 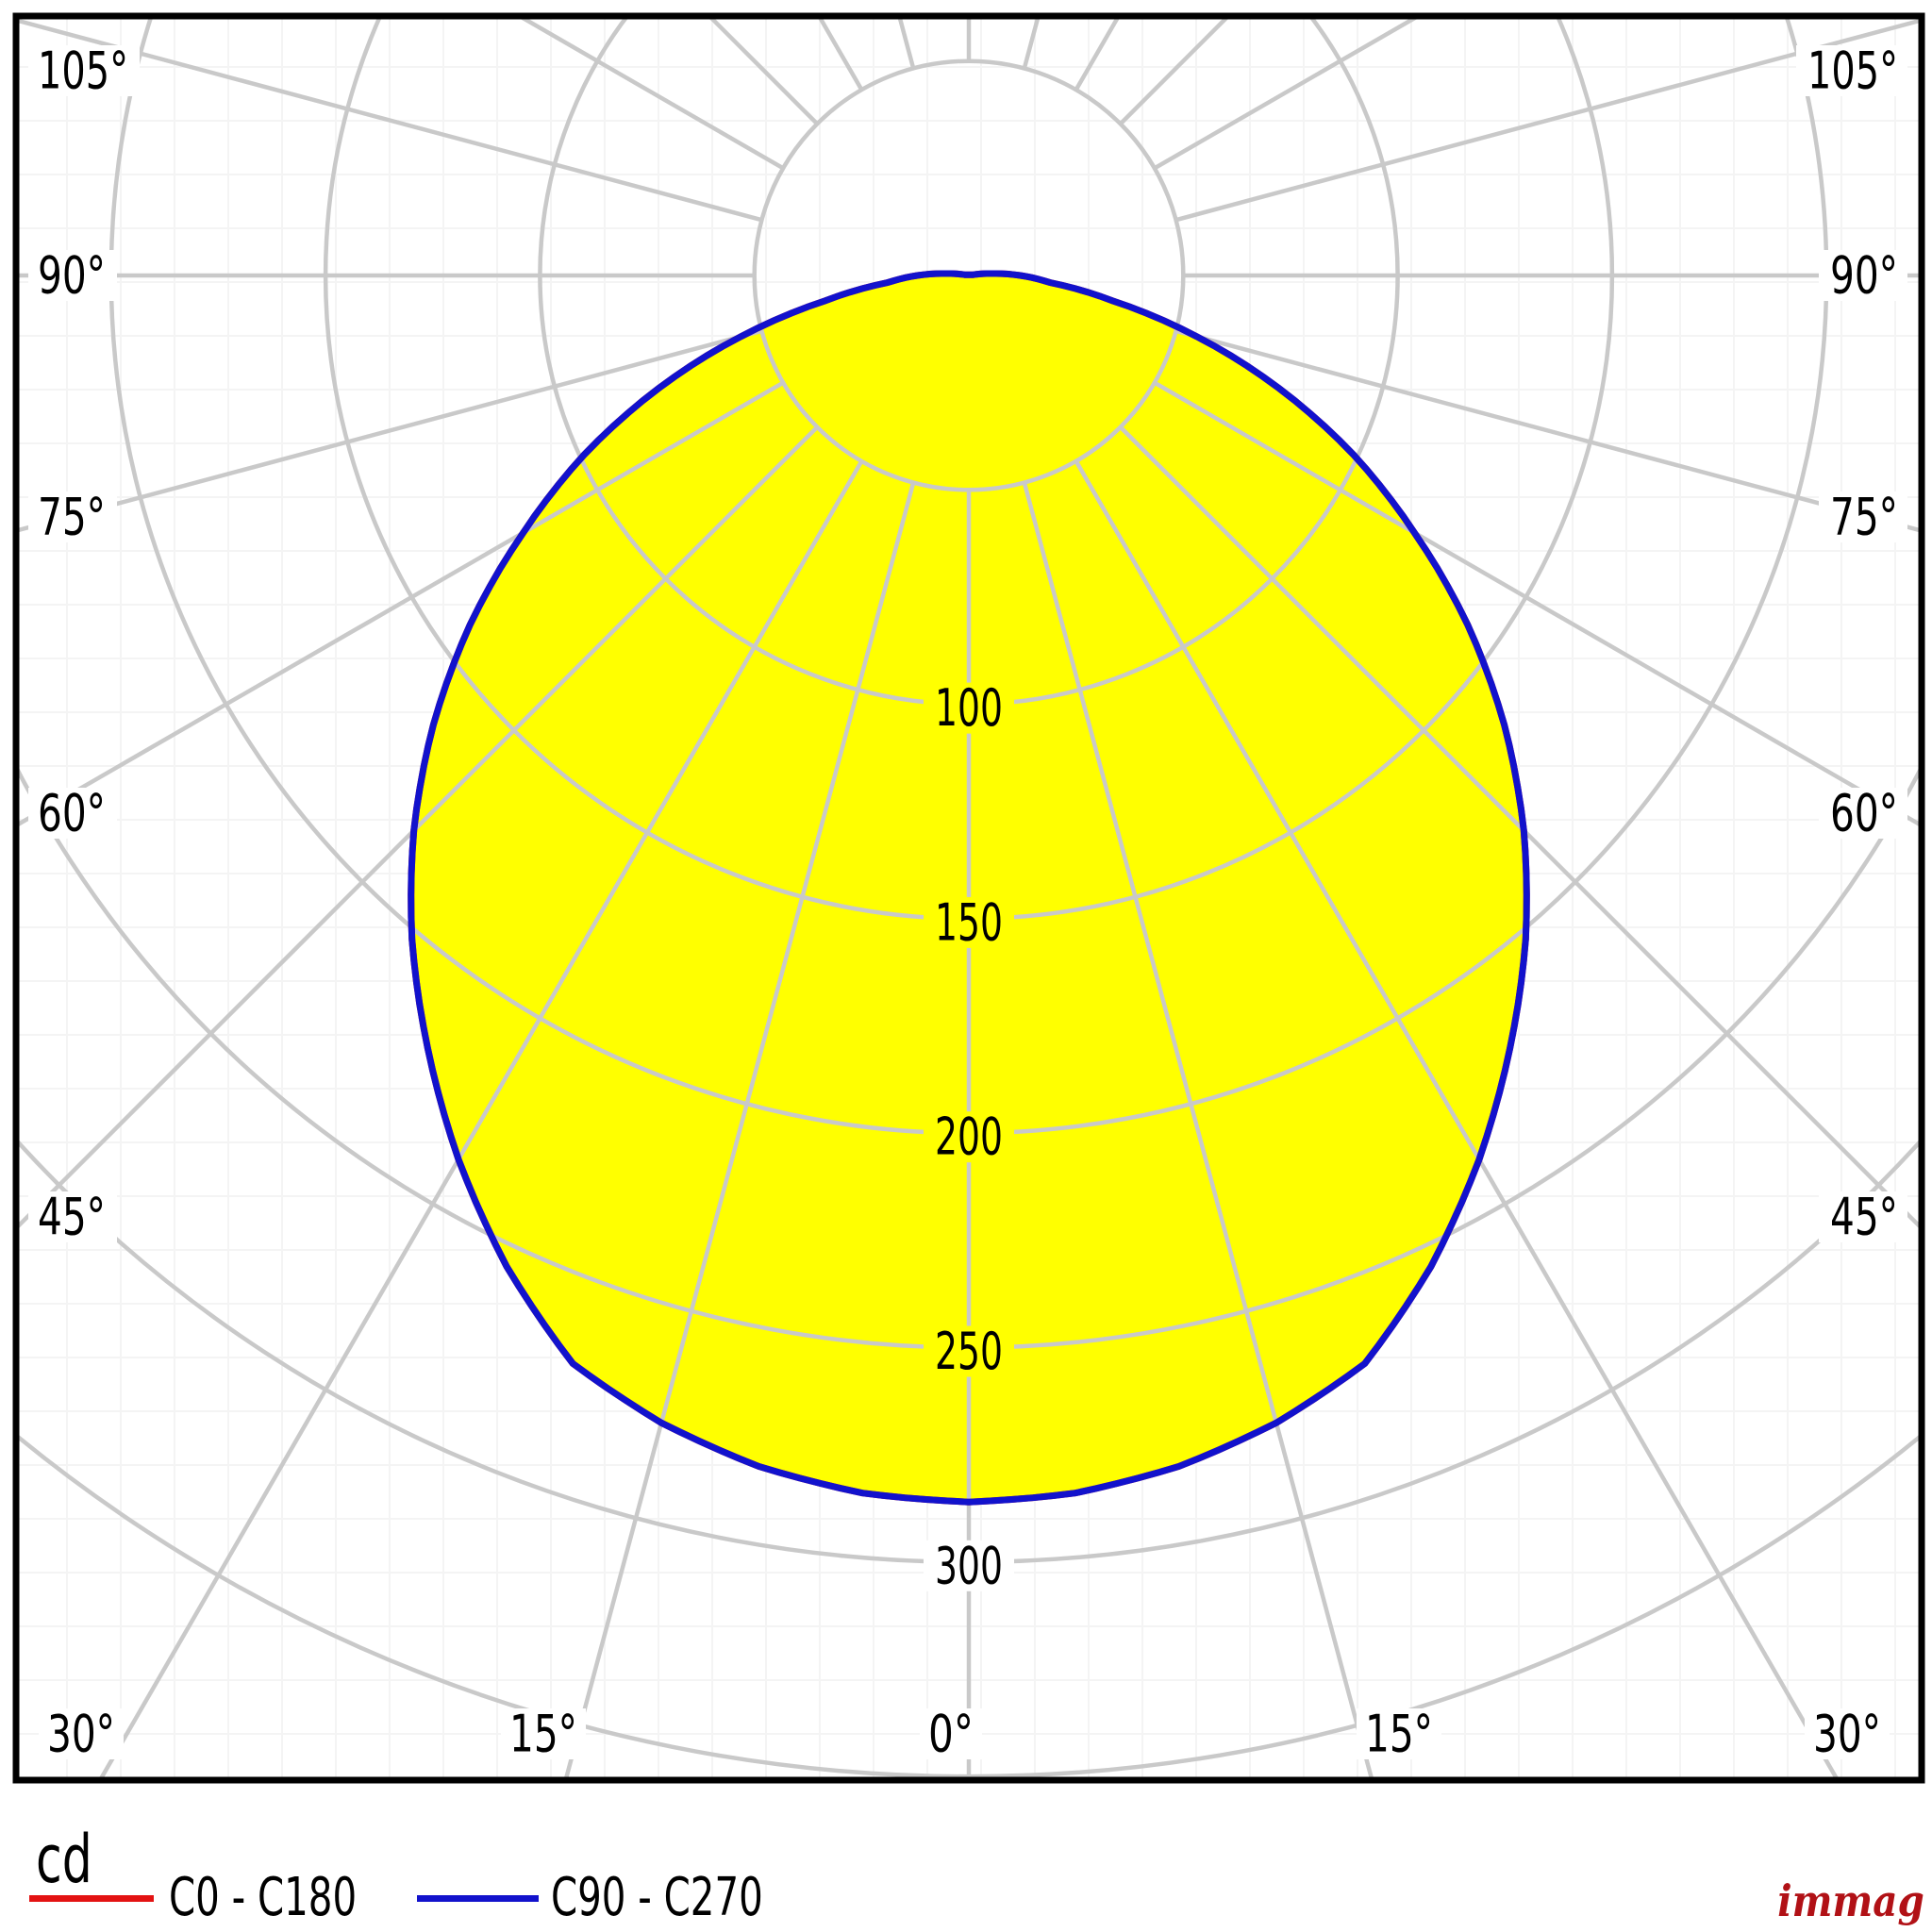 I want to click on angle-label-right-105°-bg, so click(x=1851, y=70).